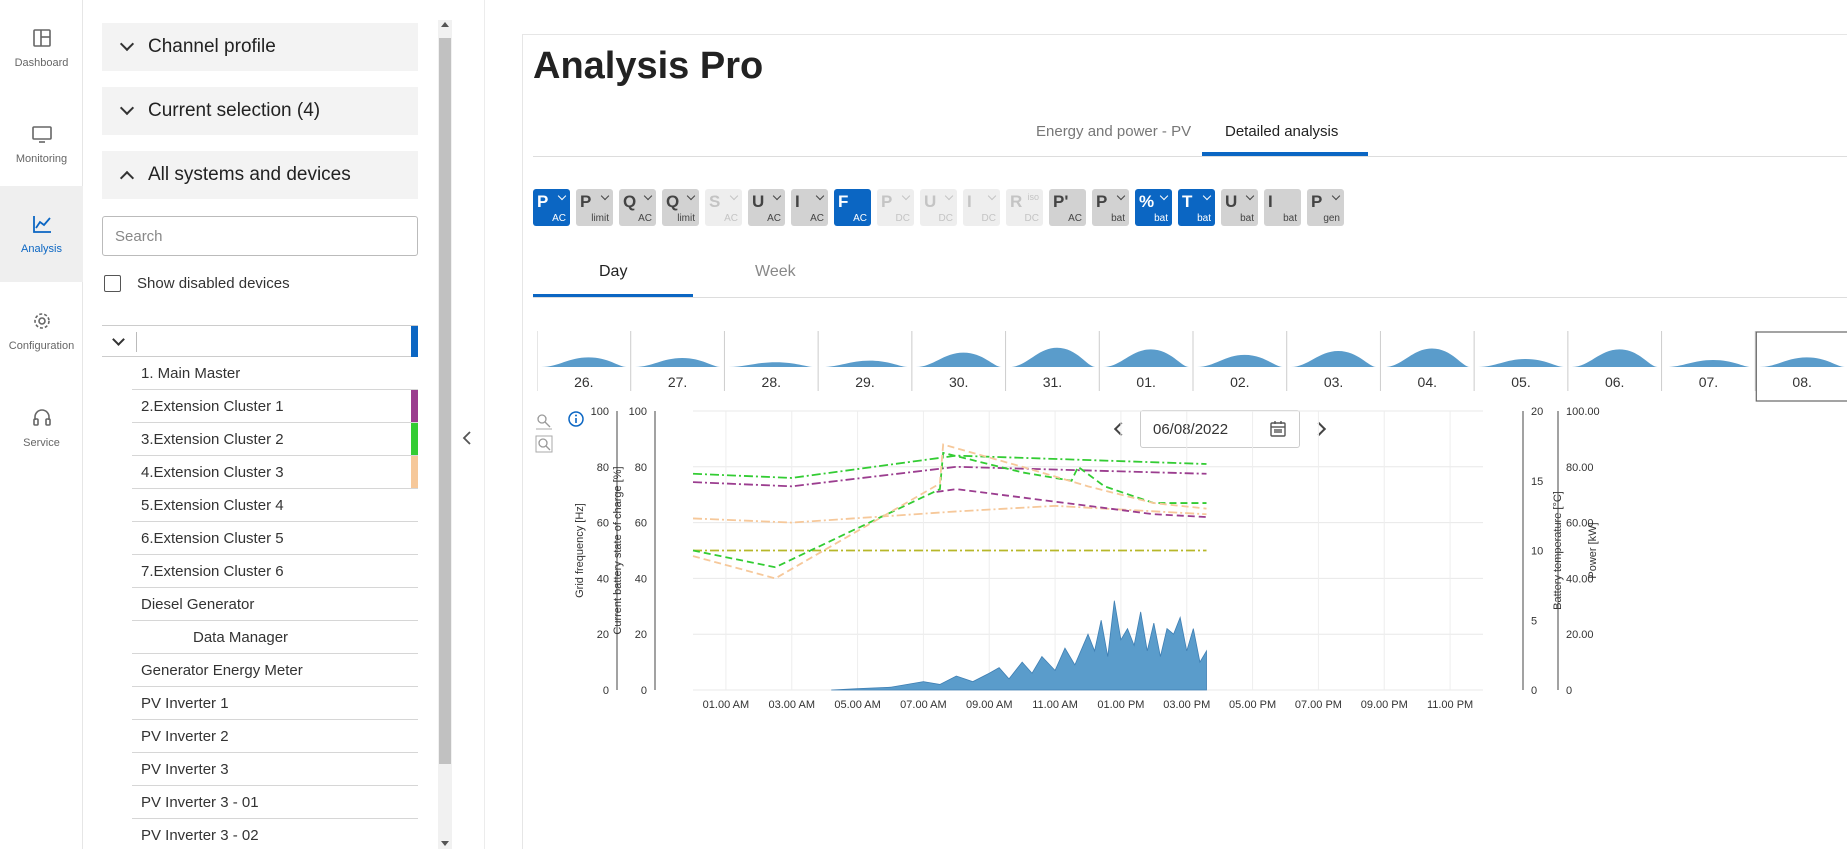 This screenshot has height=849, width=1847. I want to click on channel-button: U AC, so click(766, 207).